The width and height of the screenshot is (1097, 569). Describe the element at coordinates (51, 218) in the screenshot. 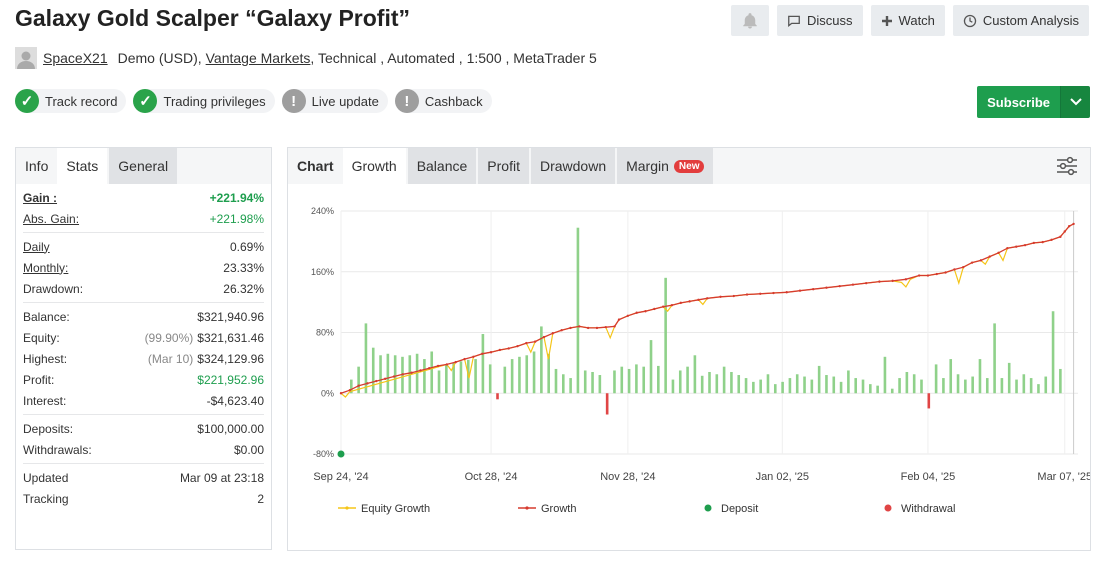

I see `stat-label: Abs. Gain:` at that location.